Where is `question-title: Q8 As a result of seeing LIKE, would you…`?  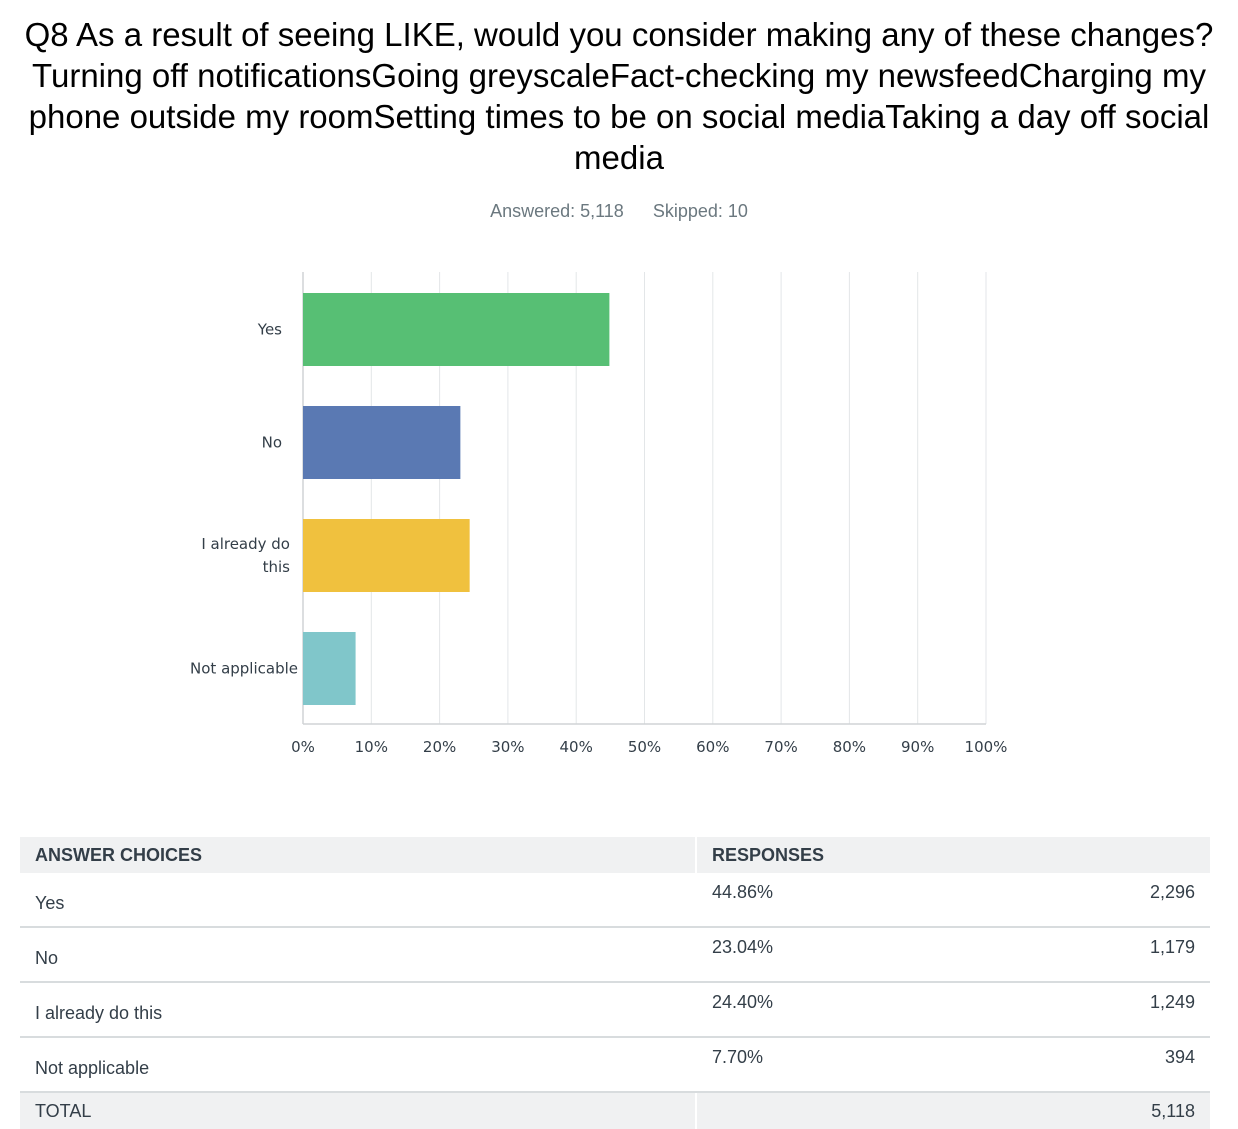 question-title: Q8 As a result of seeing LIKE, would you… is located at coordinates (619, 96).